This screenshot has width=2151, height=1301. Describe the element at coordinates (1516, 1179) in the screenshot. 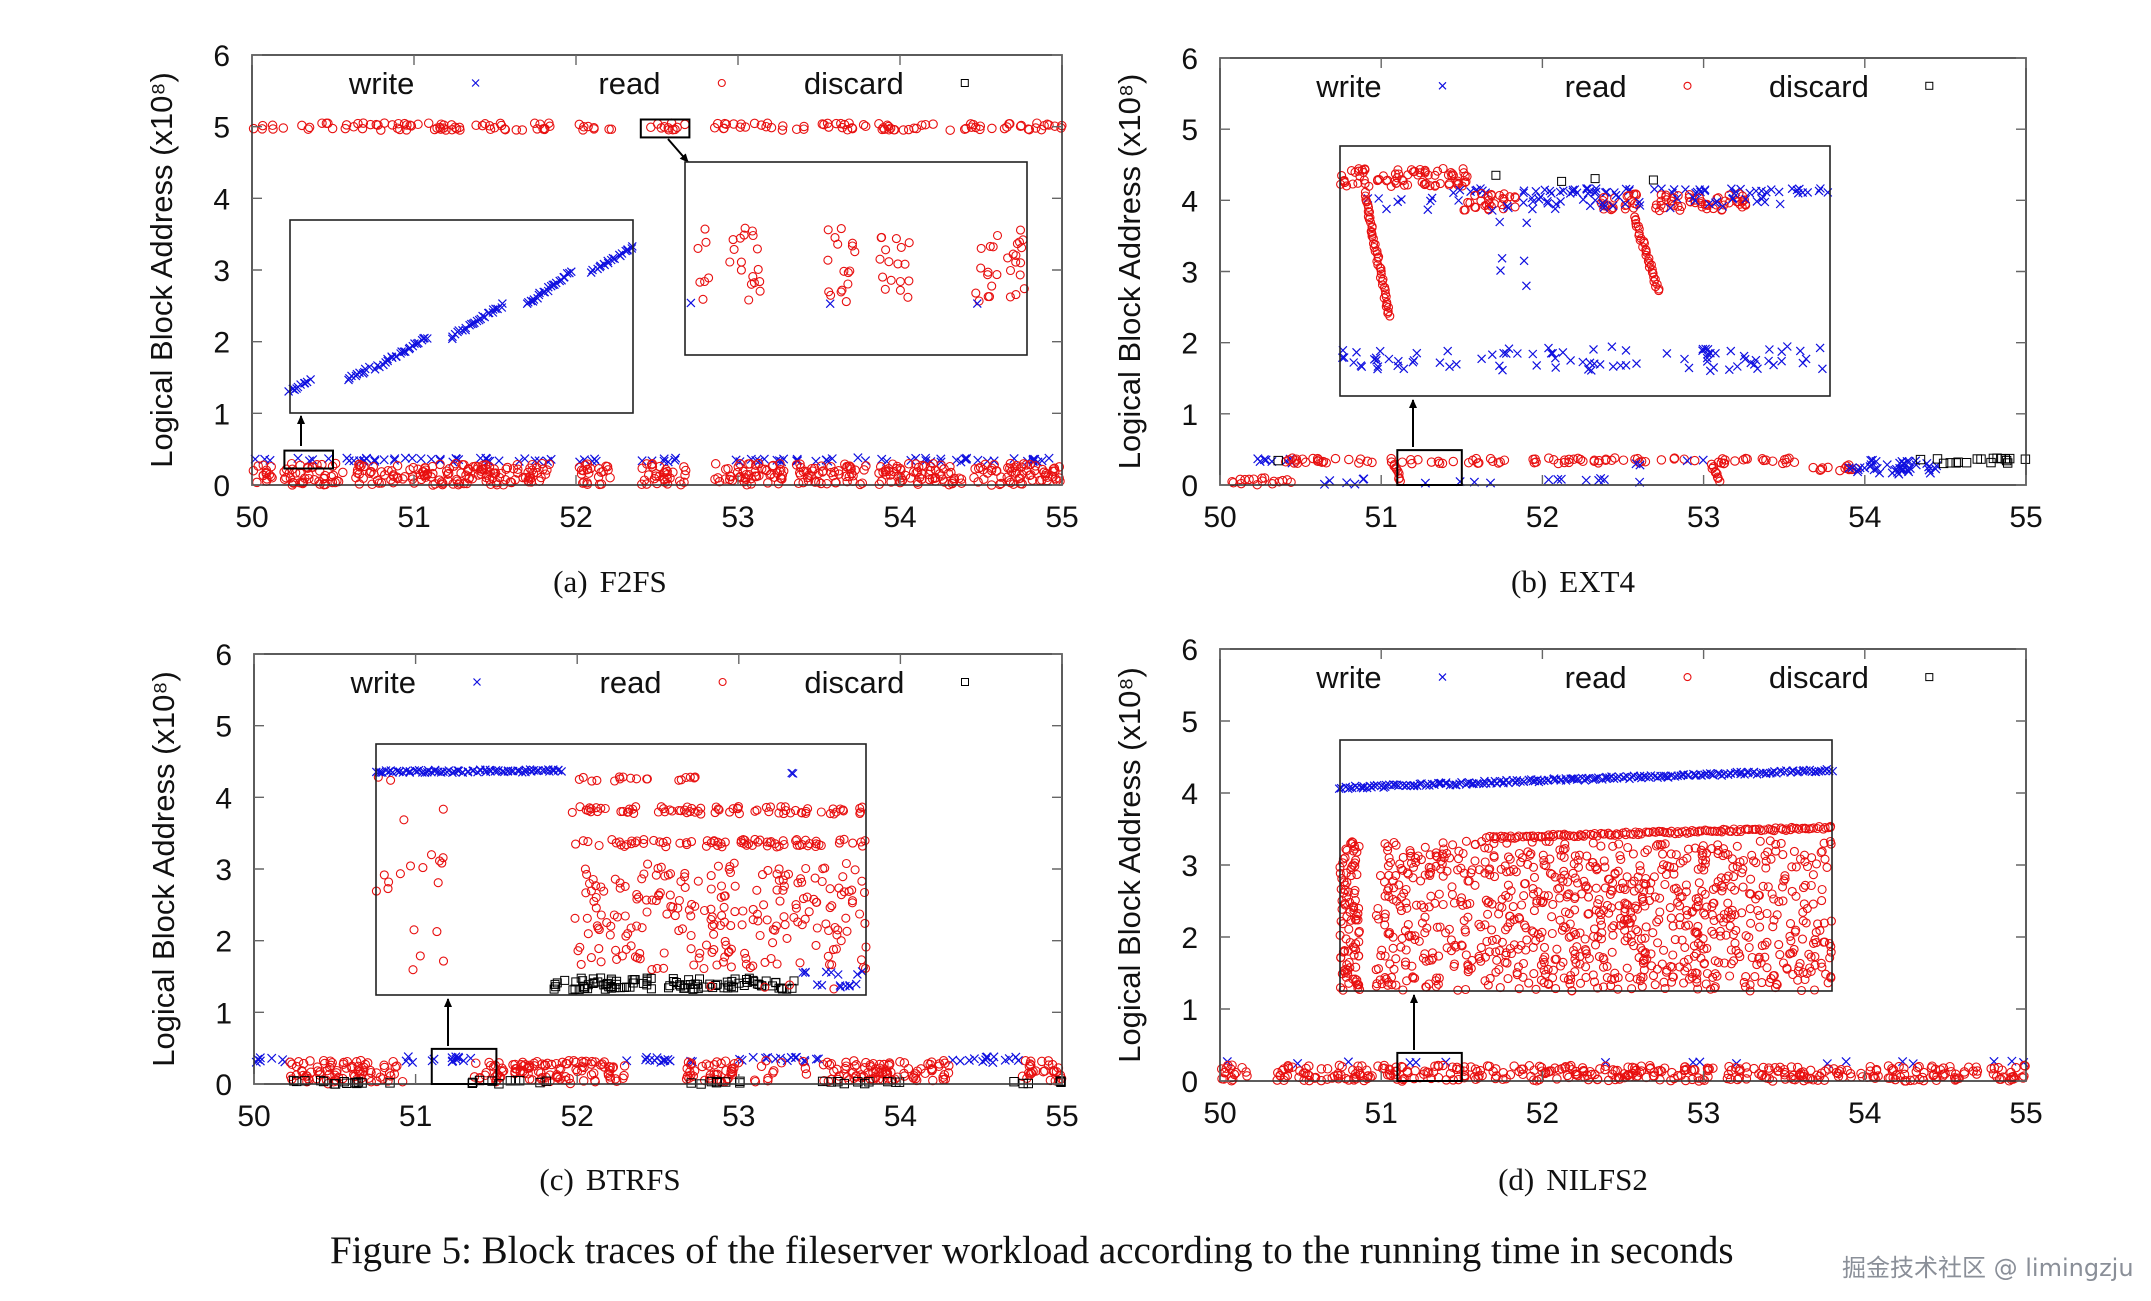

I see `panel-caption-label: (d)` at that location.